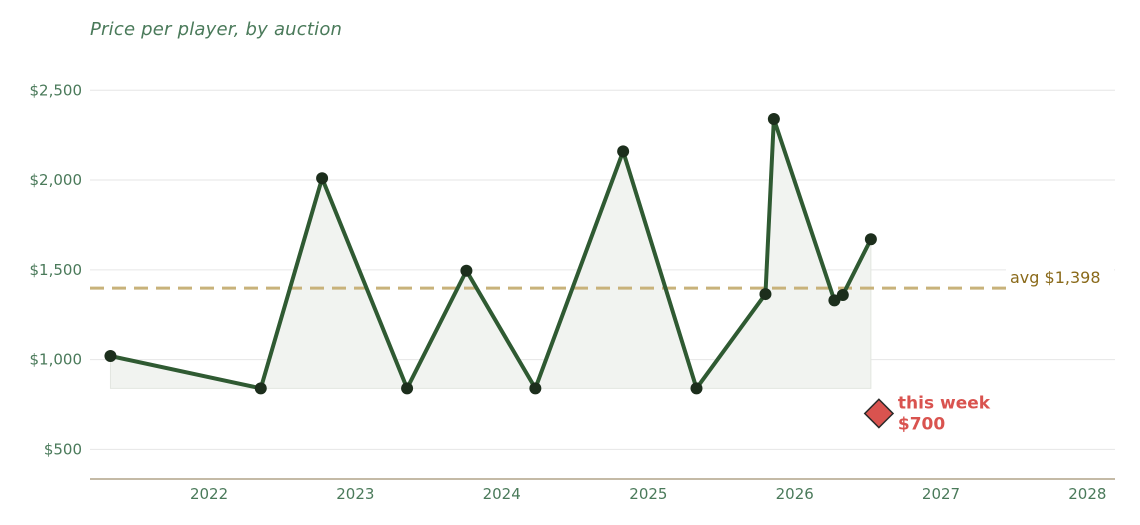 The height and width of the screenshot is (525, 1140). Describe the element at coordinates (944, 403) in the screenshot. I see `highlight-label: this week` at that location.